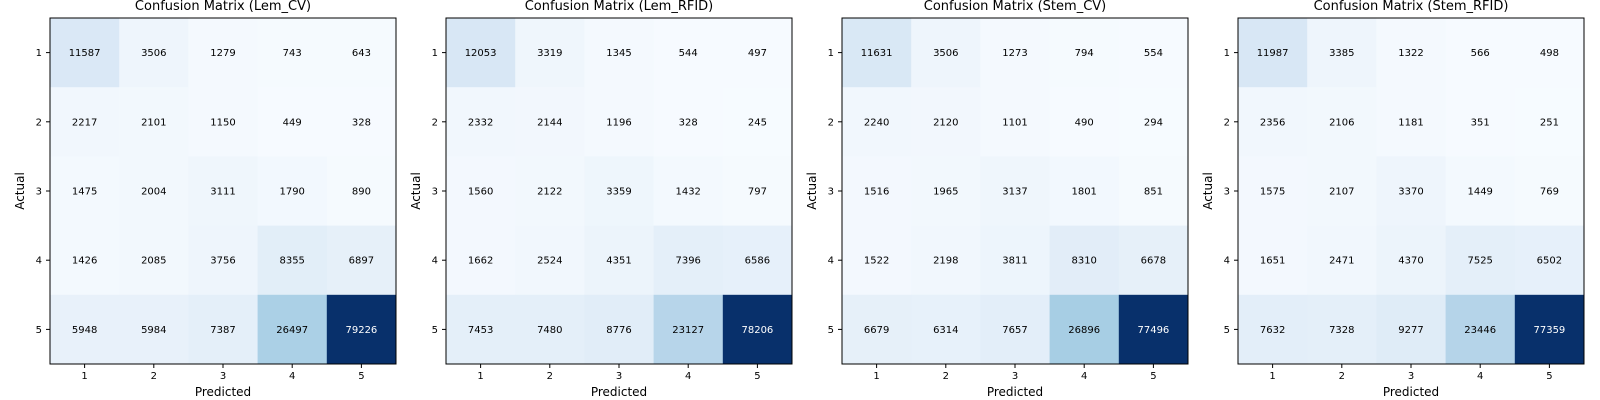 This screenshot has height=400, width=1600. I want to click on cell-value-label: 1279, so click(222, 53).